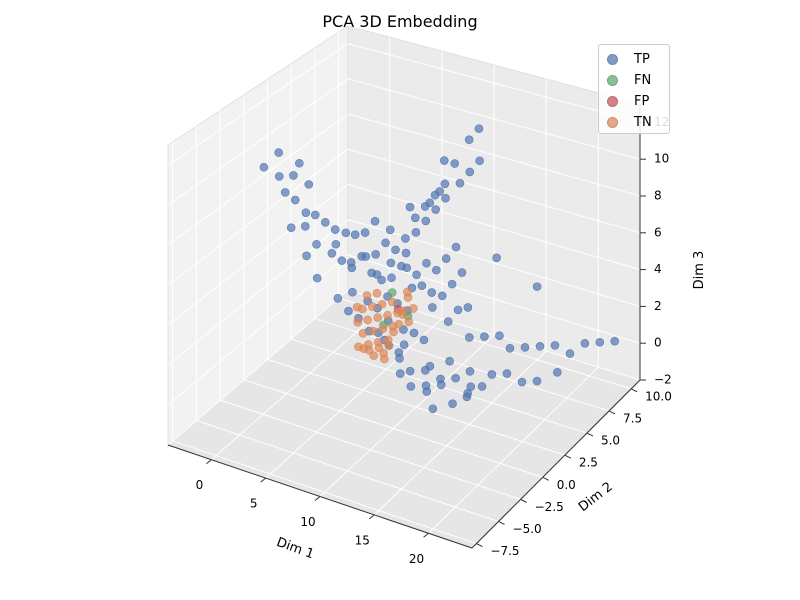 The width and height of the screenshot is (800, 600). Describe the element at coordinates (658, 396) in the screenshot. I see `y-tick-label: 10.0` at that location.